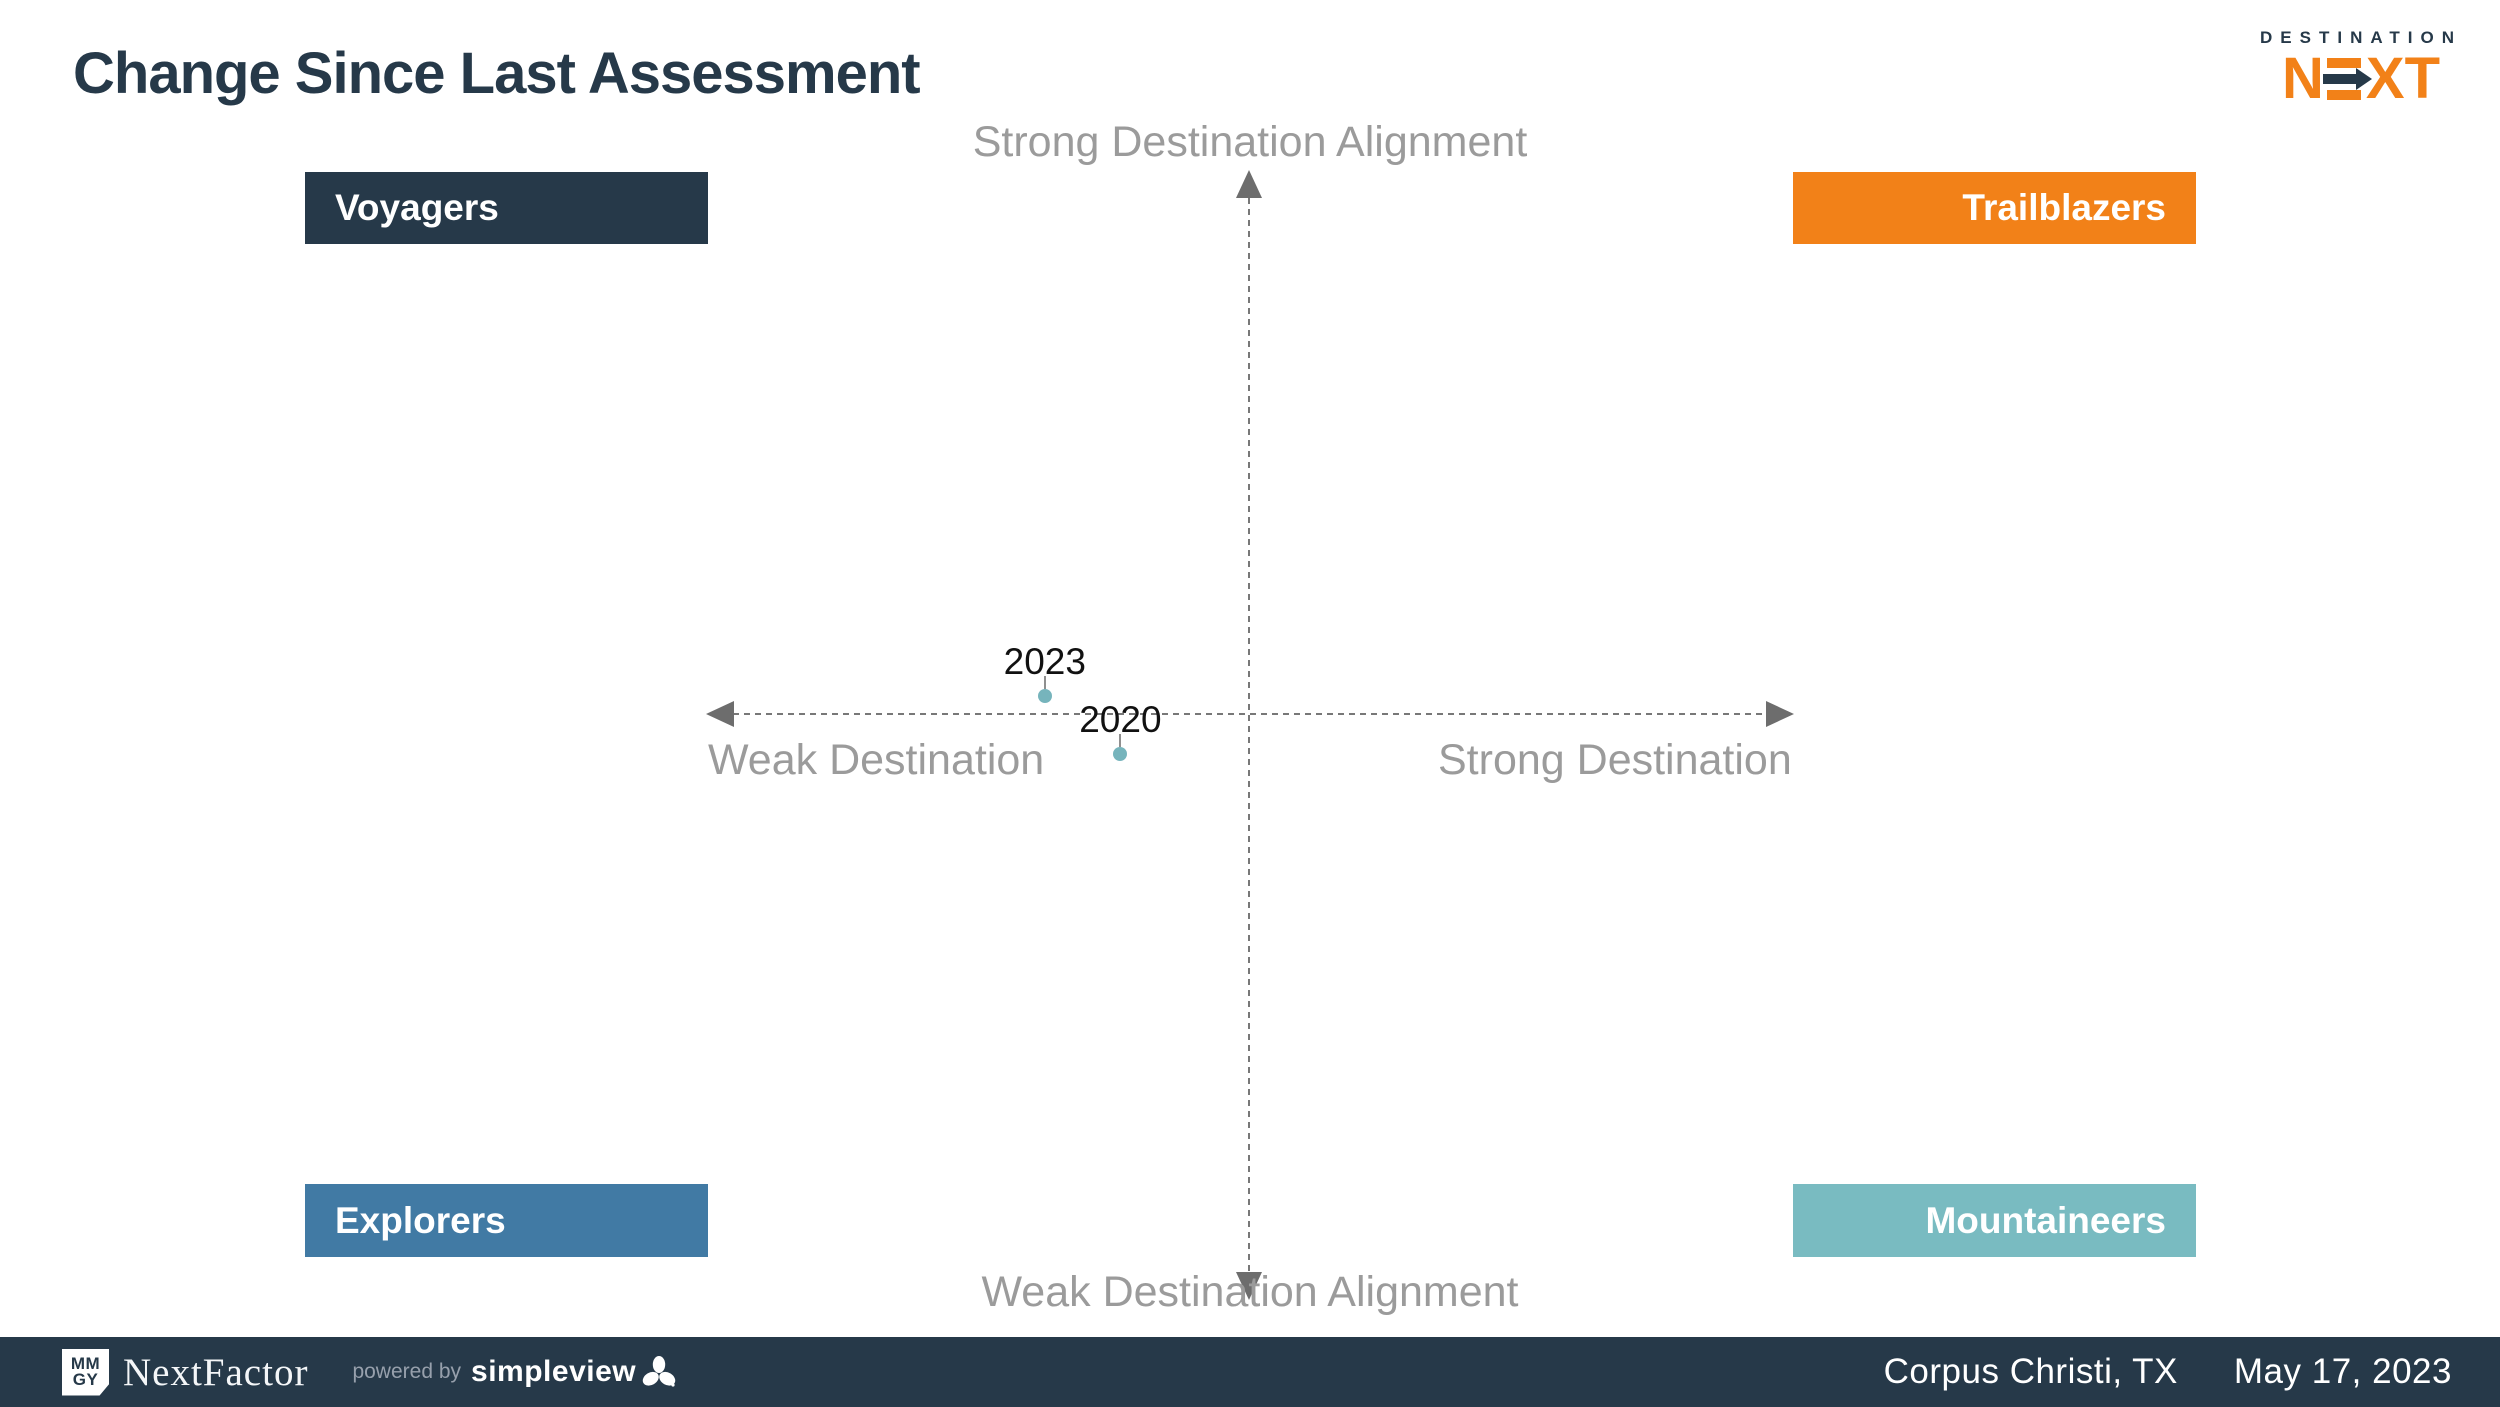 This screenshot has width=2500, height=1407. I want to click on mmgy-logo-line2: GY, so click(85, 1379).